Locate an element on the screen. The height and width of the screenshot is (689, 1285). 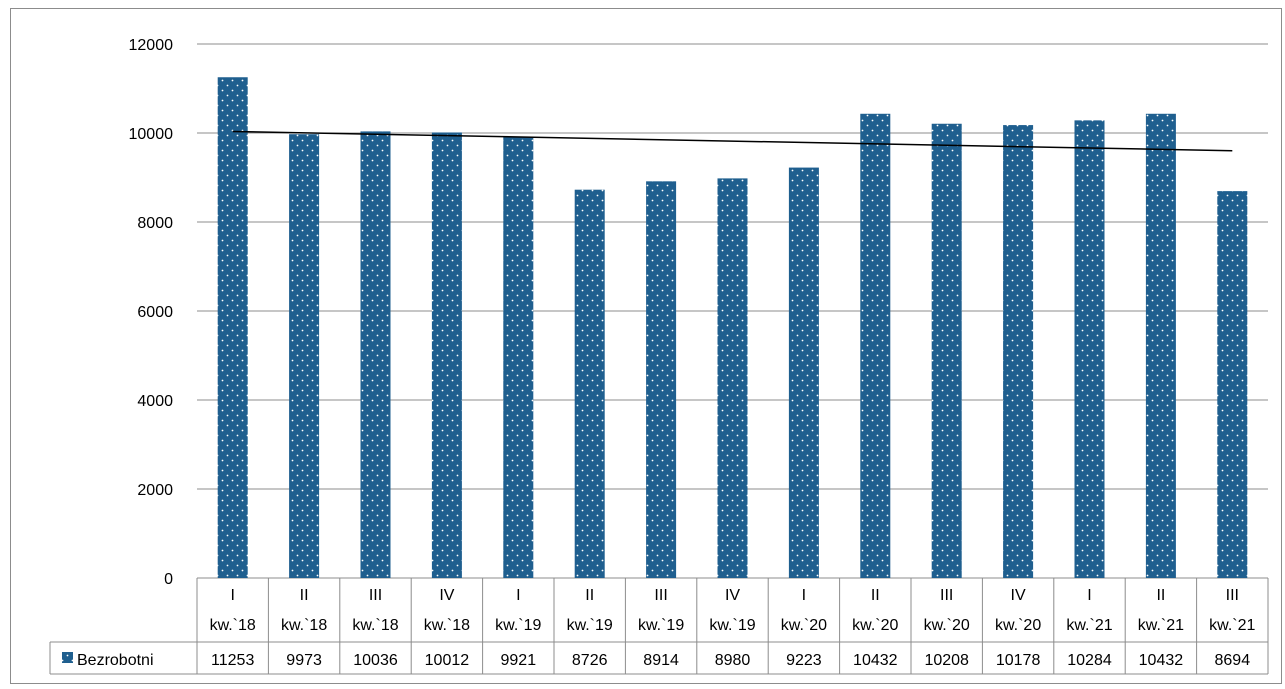
y-tick-label: 12000 is located at coordinates (151, 45).